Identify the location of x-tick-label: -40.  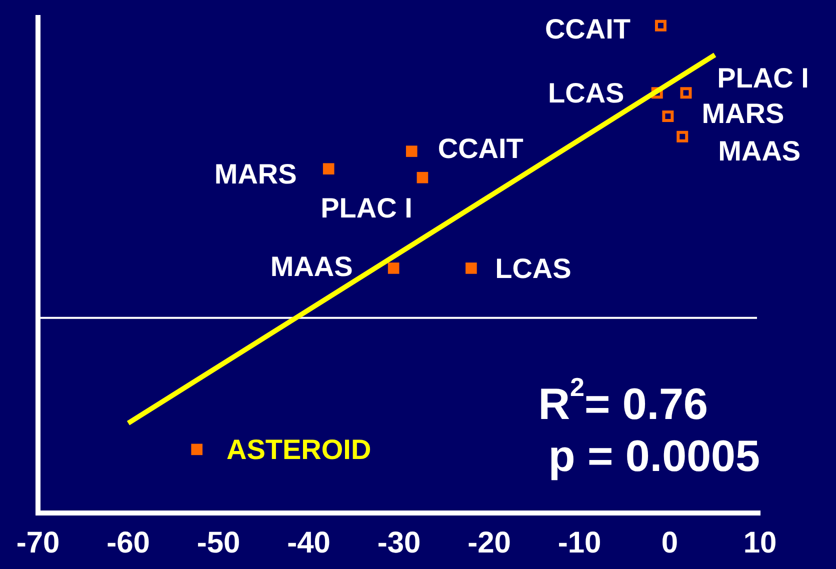
(308, 543).